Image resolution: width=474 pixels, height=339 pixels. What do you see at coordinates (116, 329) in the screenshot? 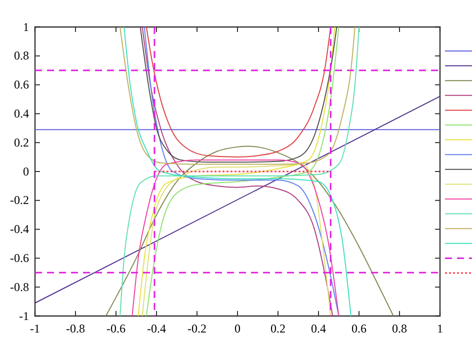
I see `x-tick-label: -0.6` at bounding box center [116, 329].